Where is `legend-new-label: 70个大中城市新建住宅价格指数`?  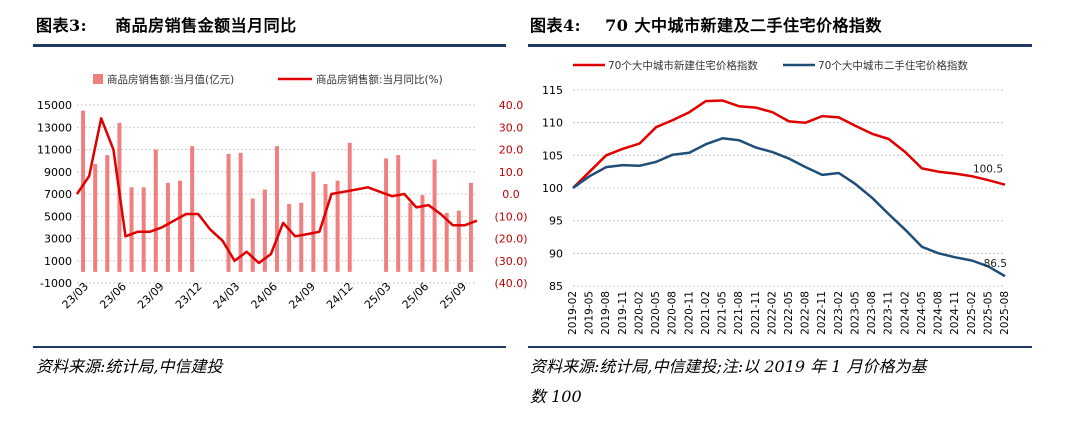
legend-new-label: 70个大中城市新建住宅价格指数 is located at coordinates (683, 65).